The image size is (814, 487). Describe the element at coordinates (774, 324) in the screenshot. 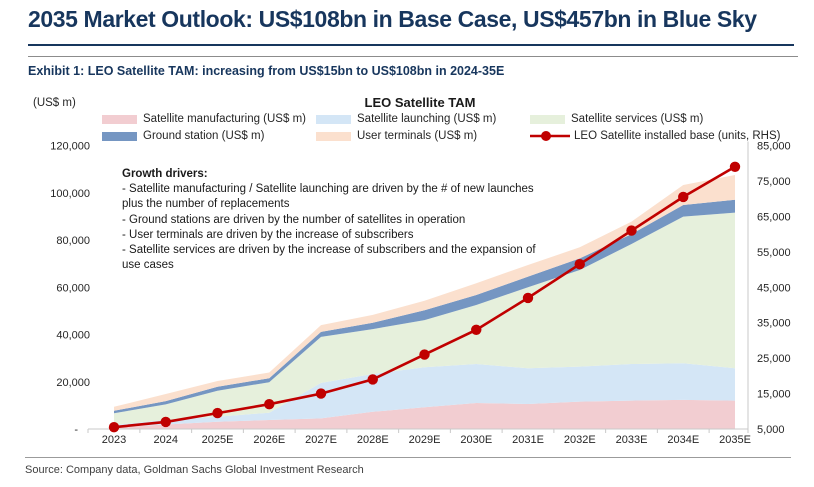

I see `y-right-tick-label: 35,000` at that location.